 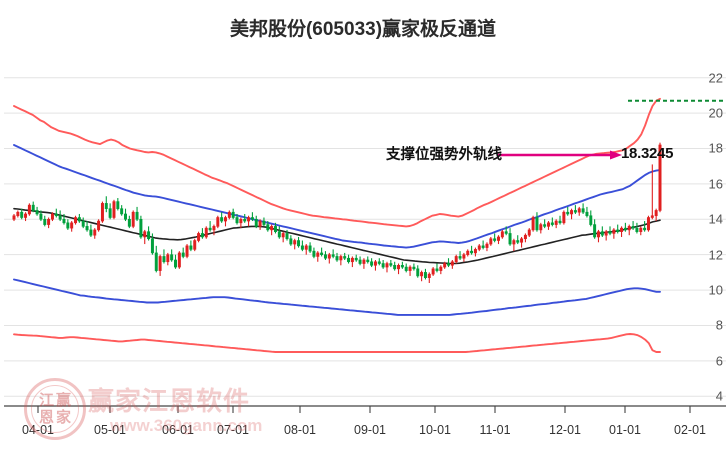 What do you see at coordinates (55, 409) in the screenshot?
I see `watermark-seal-icon: 江赢恩家` at bounding box center [55, 409].